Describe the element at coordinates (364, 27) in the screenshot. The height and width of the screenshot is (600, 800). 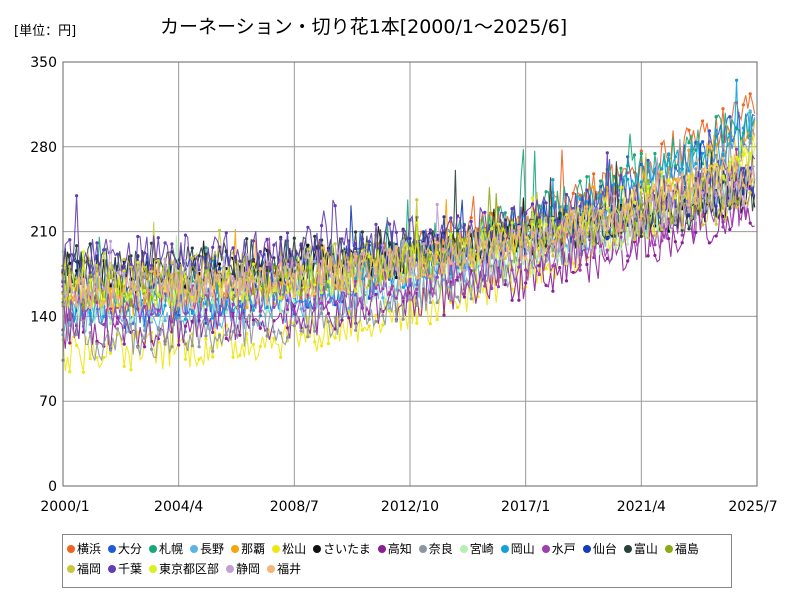
I see `chart-title: カーネーション・切り花1本[2000/1～2025/6]` at that location.